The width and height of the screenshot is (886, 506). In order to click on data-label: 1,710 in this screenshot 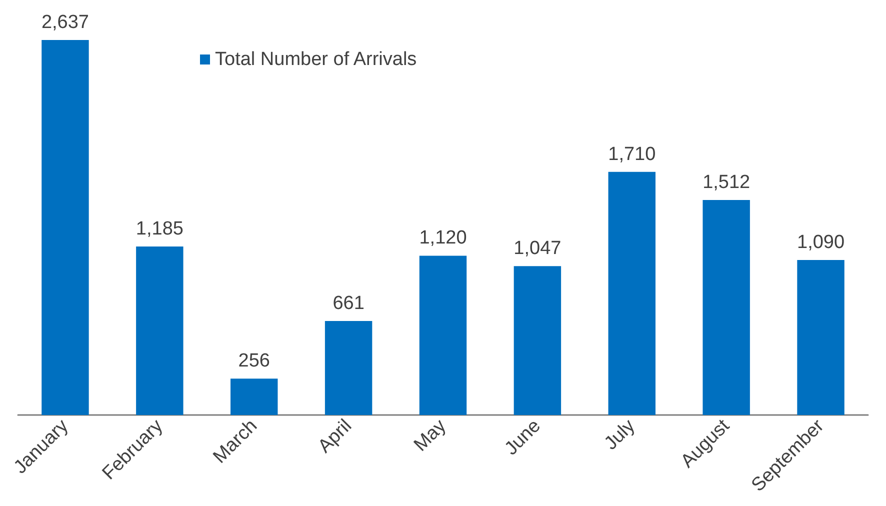, I will do `click(632, 154)`.